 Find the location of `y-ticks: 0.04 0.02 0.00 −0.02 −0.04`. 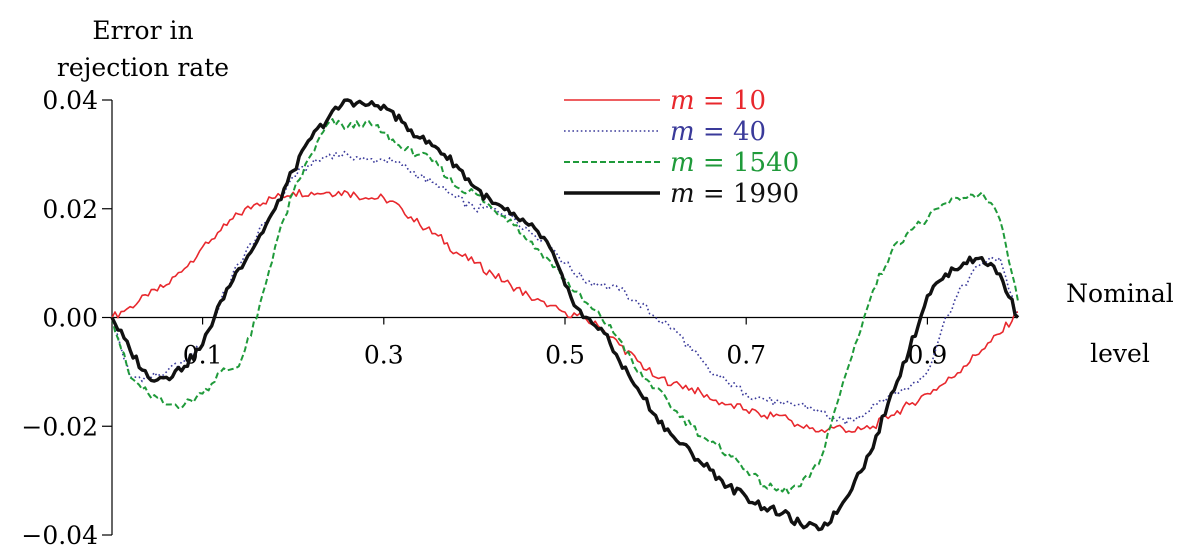

y-ticks: 0.04 0.02 0.00 −0.02 −0.04 is located at coordinates (66, 316).